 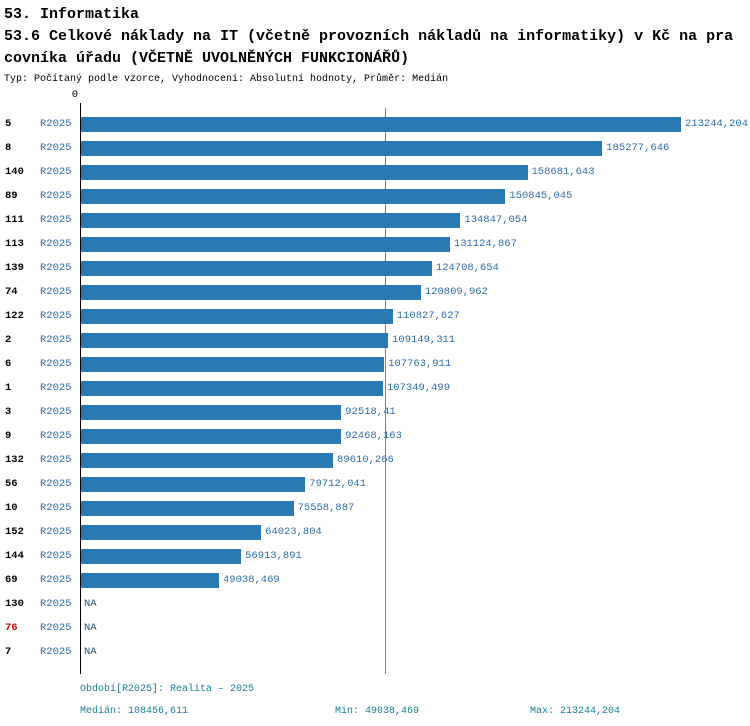 I want to click on value-label: 49038,469, so click(x=251, y=580).